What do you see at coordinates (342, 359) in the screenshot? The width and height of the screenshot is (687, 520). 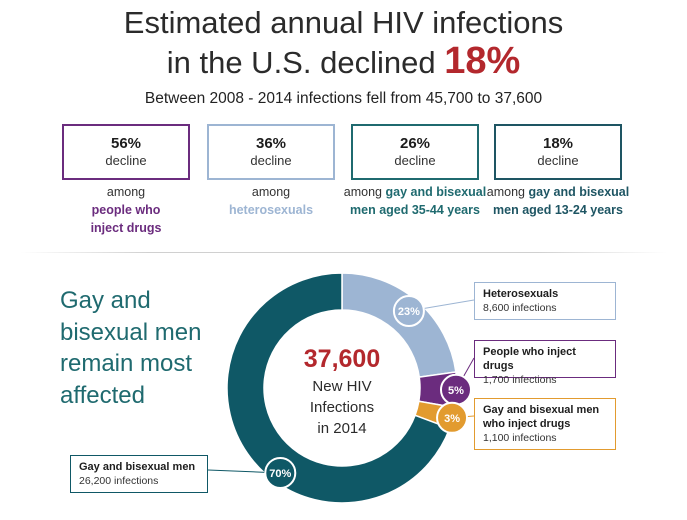 I see `center-total: 37,600` at bounding box center [342, 359].